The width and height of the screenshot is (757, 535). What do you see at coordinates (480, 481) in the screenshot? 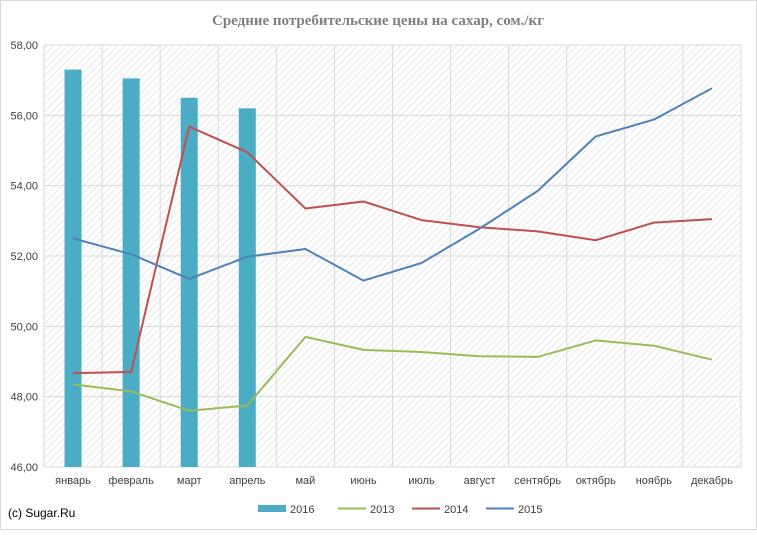
I see `x-tick-label: август` at bounding box center [480, 481].